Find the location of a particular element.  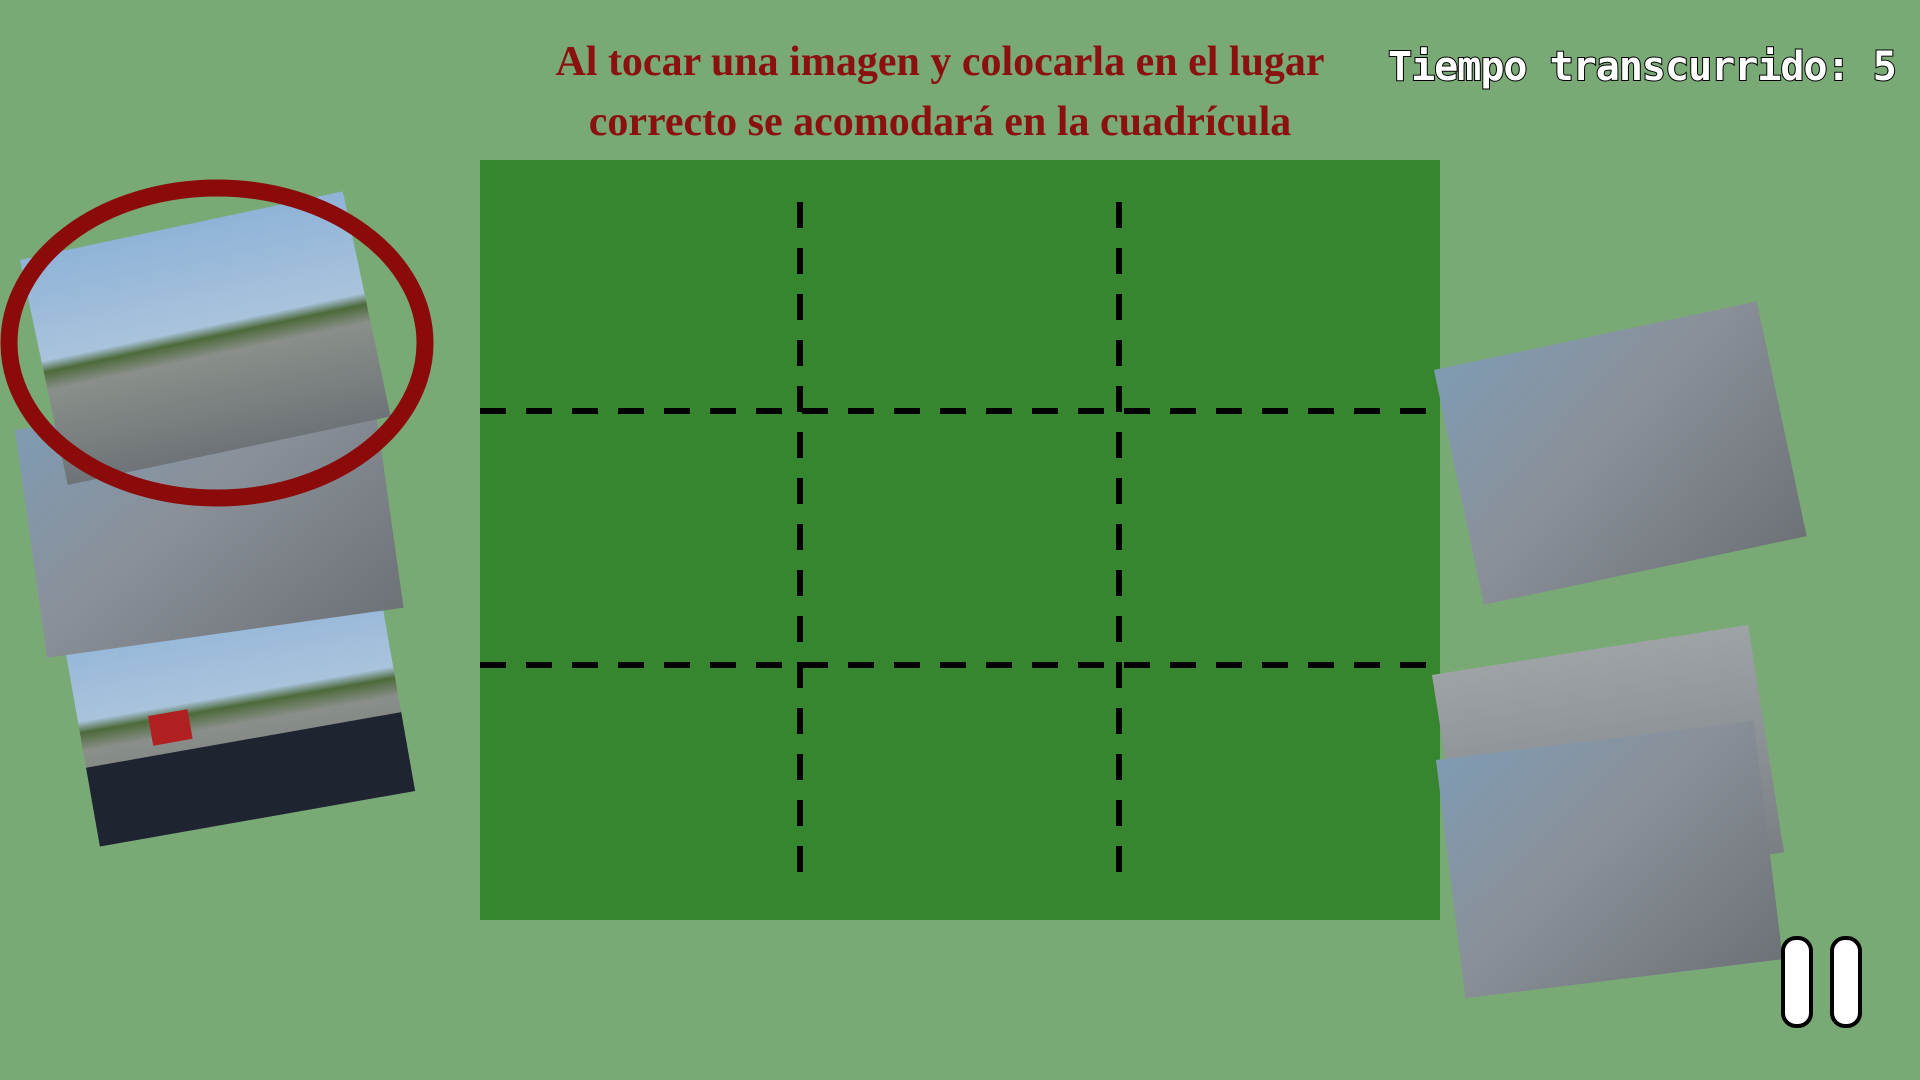

timer: Tiempo transcurrido: 5 is located at coordinates (1642, 67).